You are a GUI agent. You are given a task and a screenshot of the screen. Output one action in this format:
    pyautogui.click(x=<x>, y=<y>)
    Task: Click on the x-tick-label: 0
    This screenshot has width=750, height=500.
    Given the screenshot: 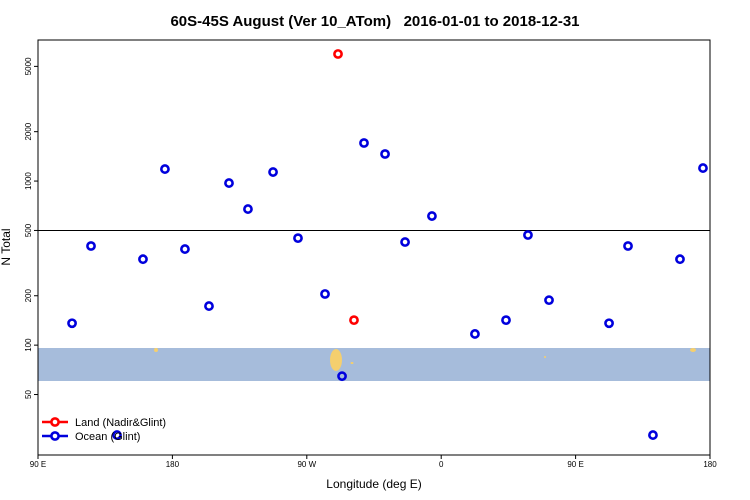 What is the action you would take?
    pyautogui.click(x=441, y=464)
    